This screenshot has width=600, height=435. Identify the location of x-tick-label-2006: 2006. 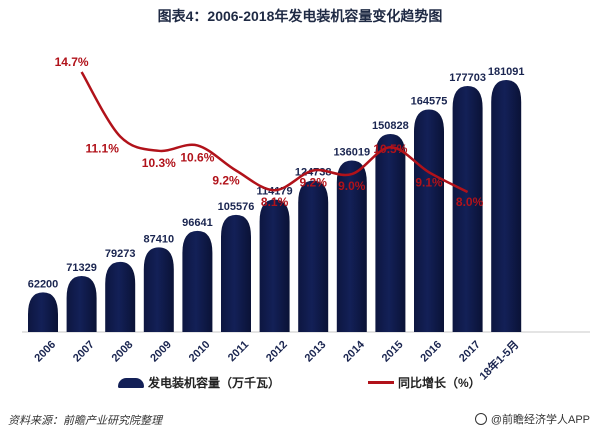
(45, 352).